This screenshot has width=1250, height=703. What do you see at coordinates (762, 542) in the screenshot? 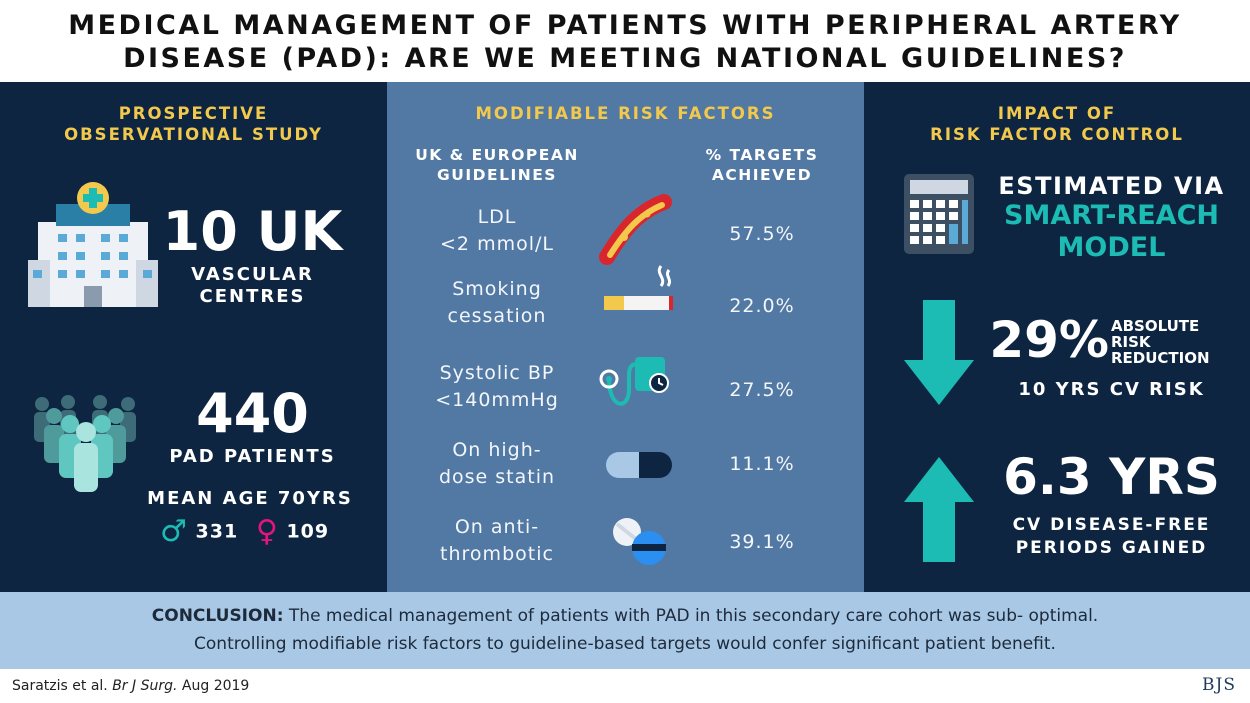
I see `risk-factor-value: 39.1%` at bounding box center [762, 542].